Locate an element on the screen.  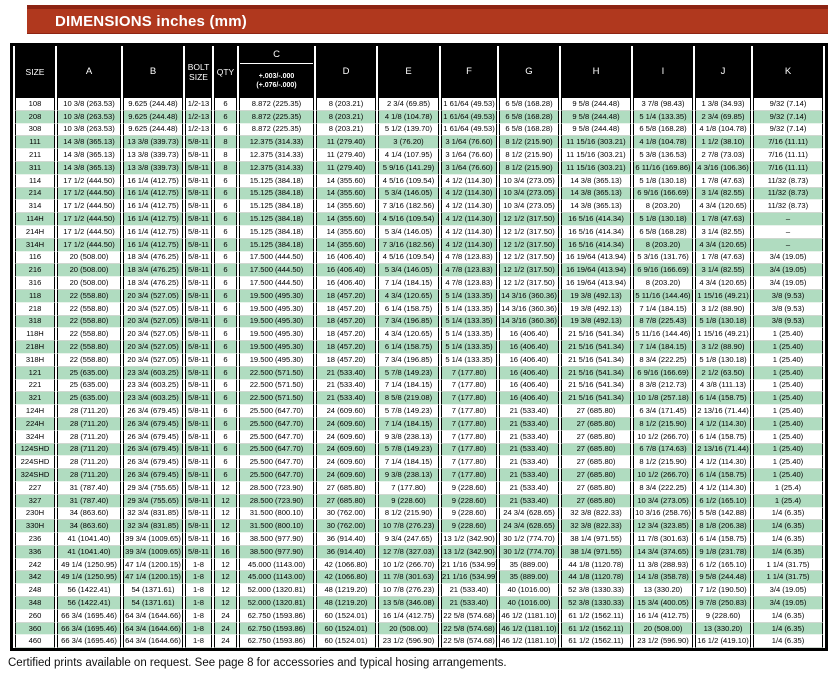
table-cell: 49 1/4 (1250.95) is located at coordinates (89, 578).